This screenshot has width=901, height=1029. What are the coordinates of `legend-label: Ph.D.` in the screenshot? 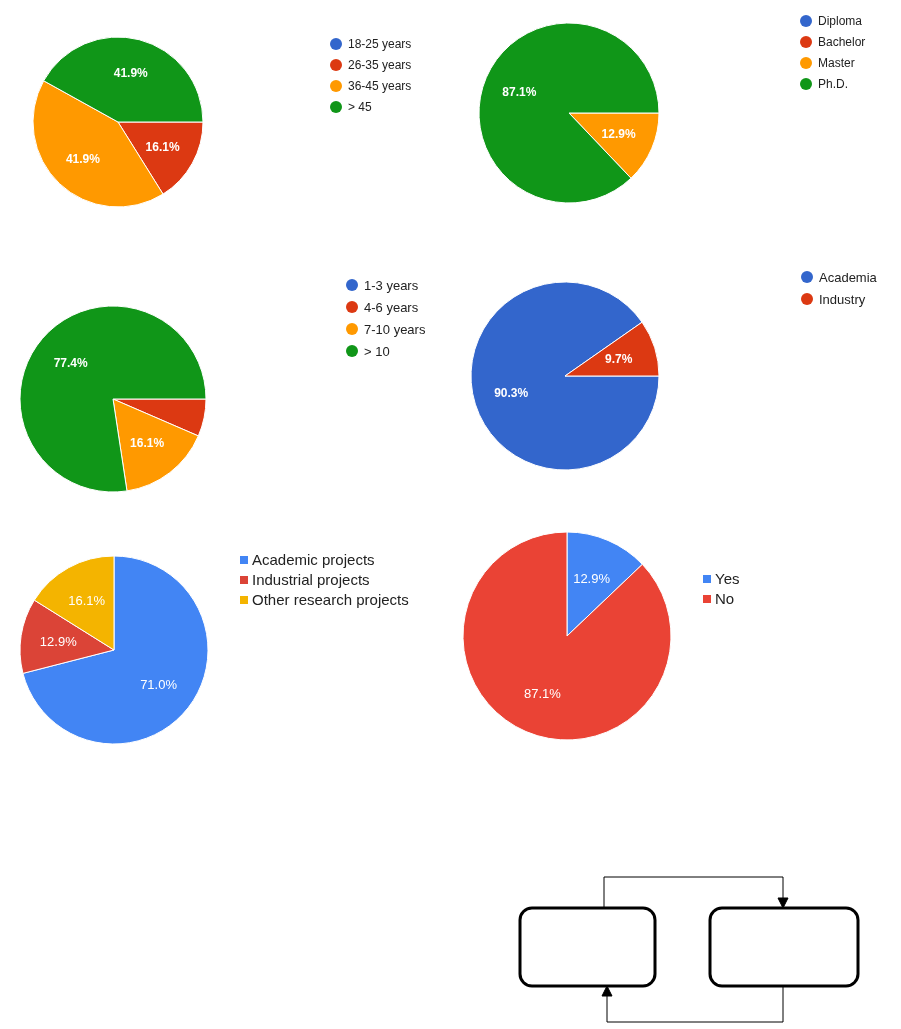 It's located at (833, 84).